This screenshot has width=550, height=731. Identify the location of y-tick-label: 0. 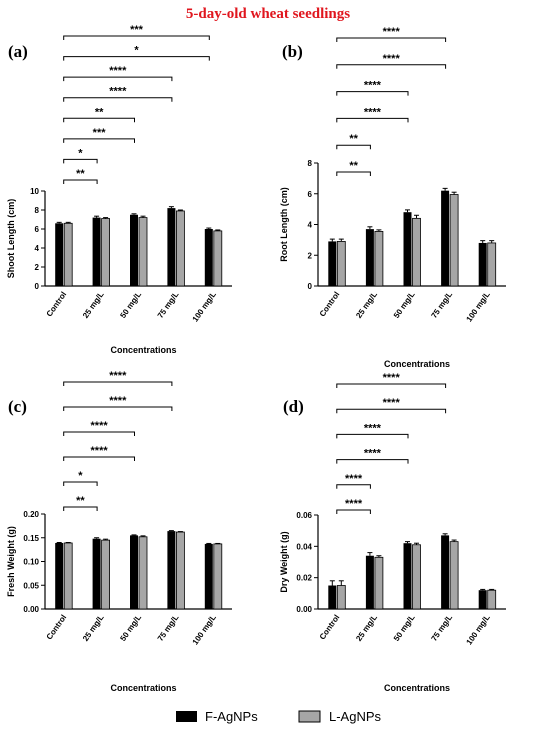
(37, 286).